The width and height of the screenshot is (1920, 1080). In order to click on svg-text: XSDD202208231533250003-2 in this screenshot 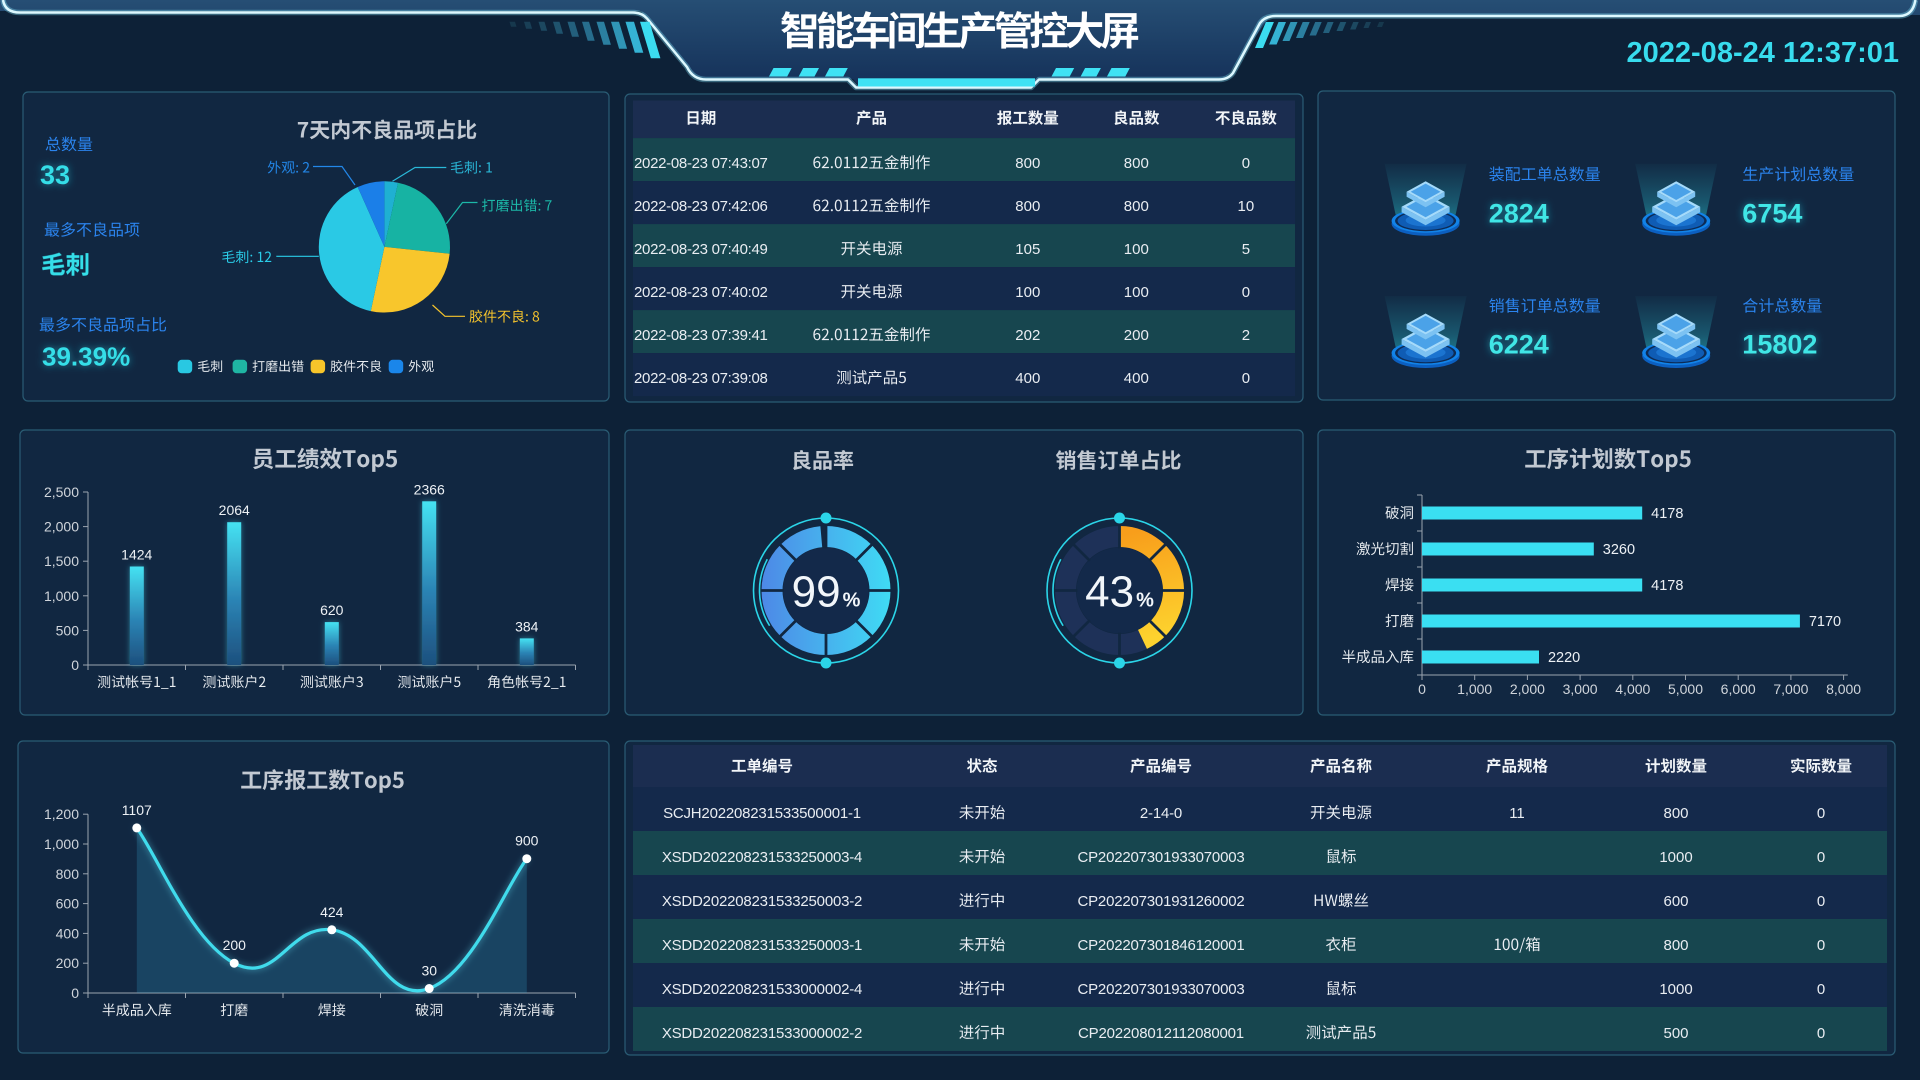, I will do `click(762, 901)`.